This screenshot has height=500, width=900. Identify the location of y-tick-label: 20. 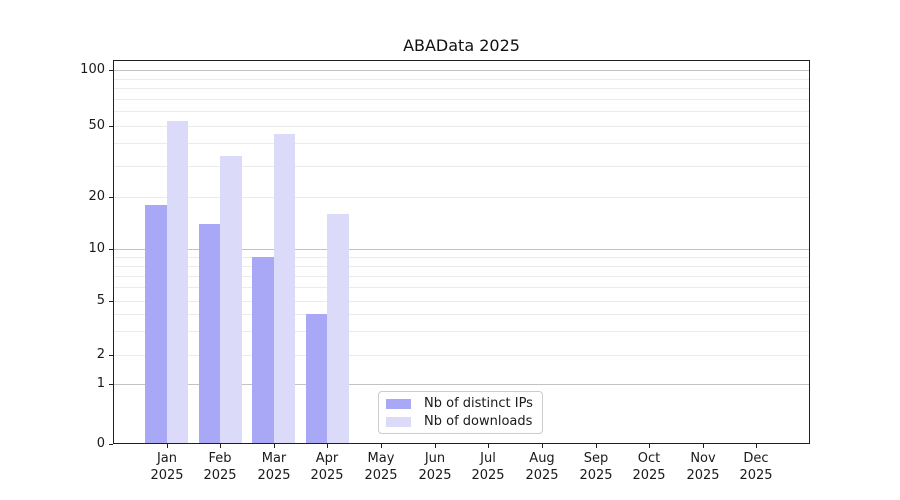
(96, 196).